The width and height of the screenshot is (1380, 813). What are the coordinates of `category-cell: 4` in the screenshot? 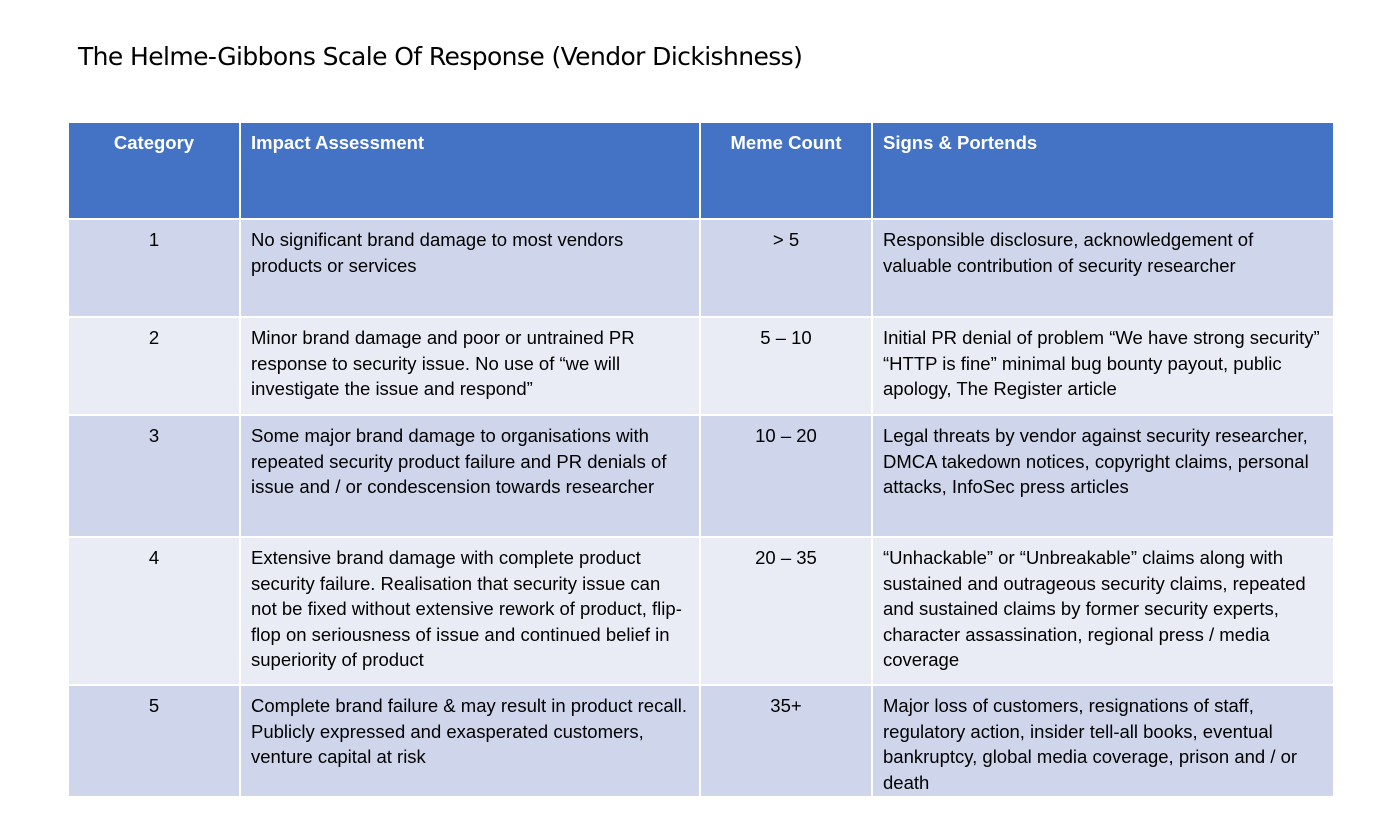 It's located at (154, 611).